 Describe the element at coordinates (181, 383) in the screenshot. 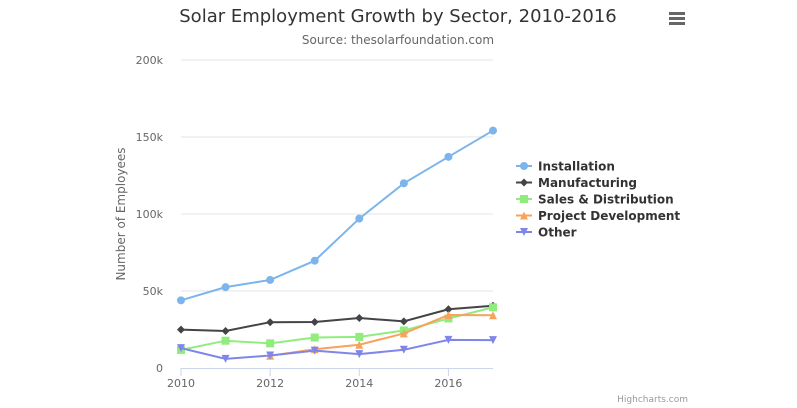

I see `x-tick-label: 2010` at that location.